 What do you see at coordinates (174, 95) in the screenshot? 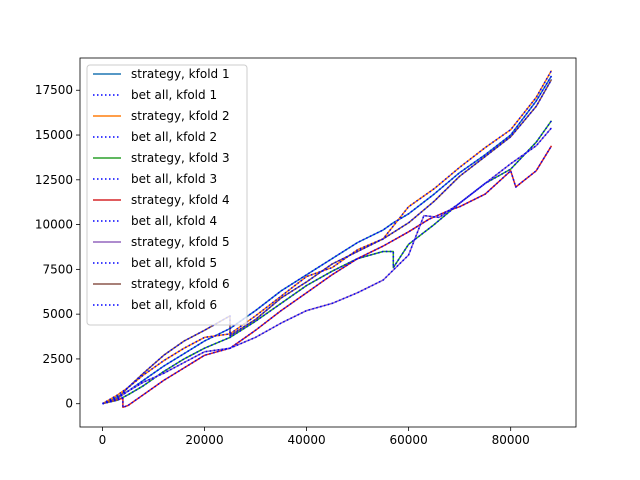
I see `legend-label: bet all, kfold 1` at bounding box center [174, 95].